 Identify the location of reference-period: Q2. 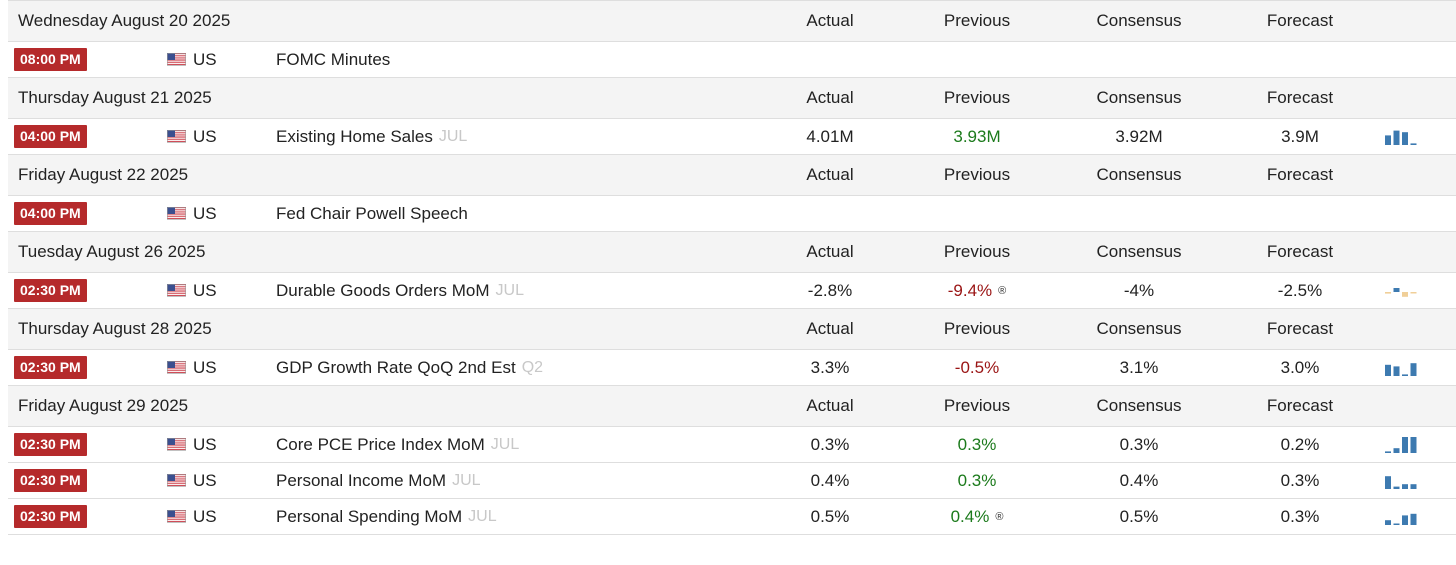
(532, 367).